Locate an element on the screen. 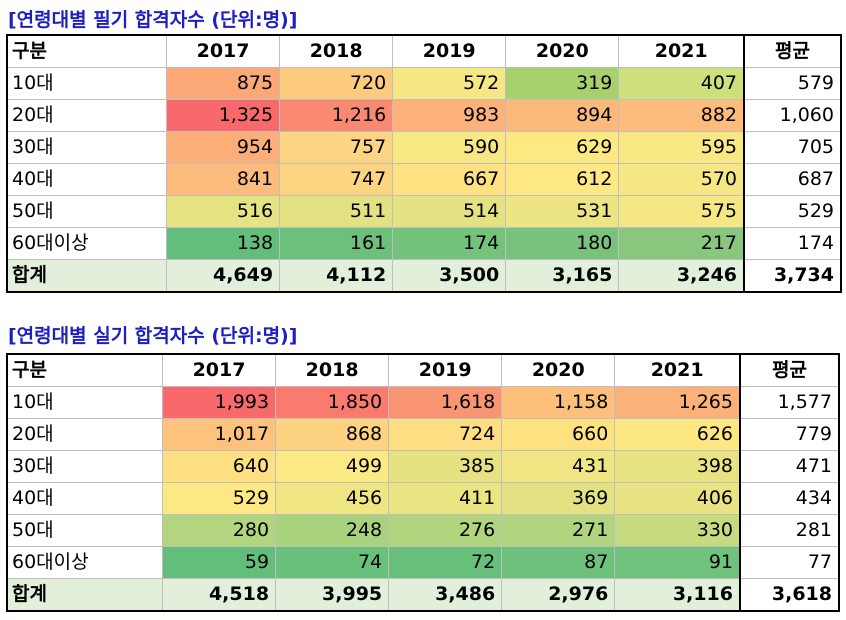 This screenshot has width=846, height=620. table-row: 30대 640 499 385 431 398 471 is located at coordinates (423, 466).